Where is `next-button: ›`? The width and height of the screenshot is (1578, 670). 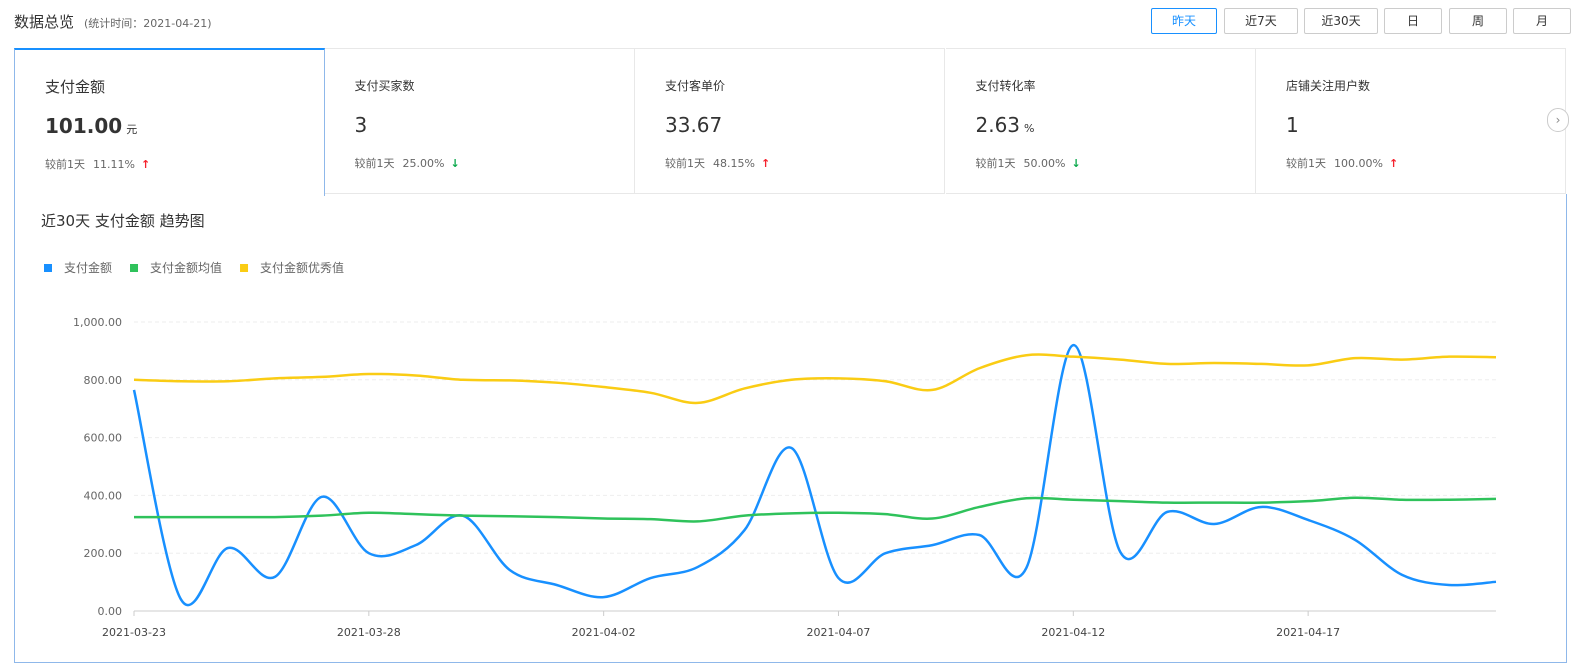 next-button: › is located at coordinates (1558, 120).